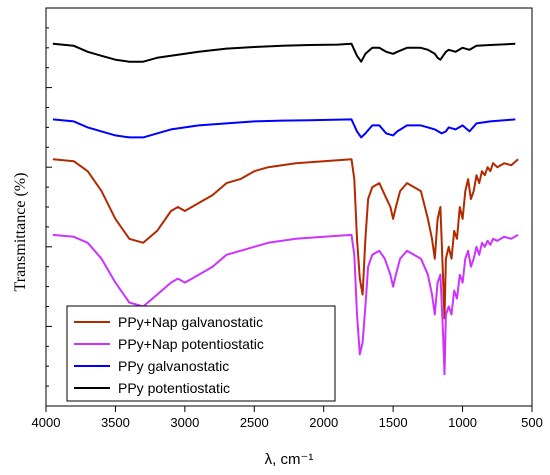 This screenshot has height=475, width=550. I want to click on x-tick-label: 4000, so click(46, 422).